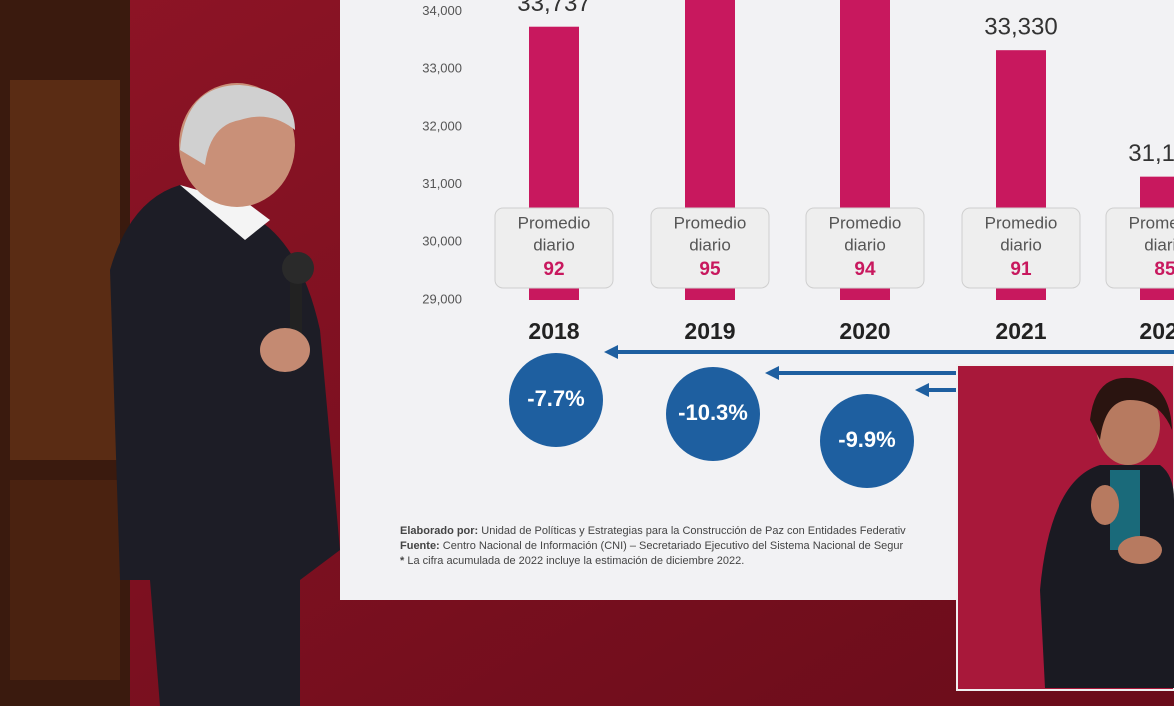 Image resolution: width=1174 pixels, height=706 pixels. Describe the element at coordinates (553, 8) in the screenshot. I see `value-label: 33,737` at that location.